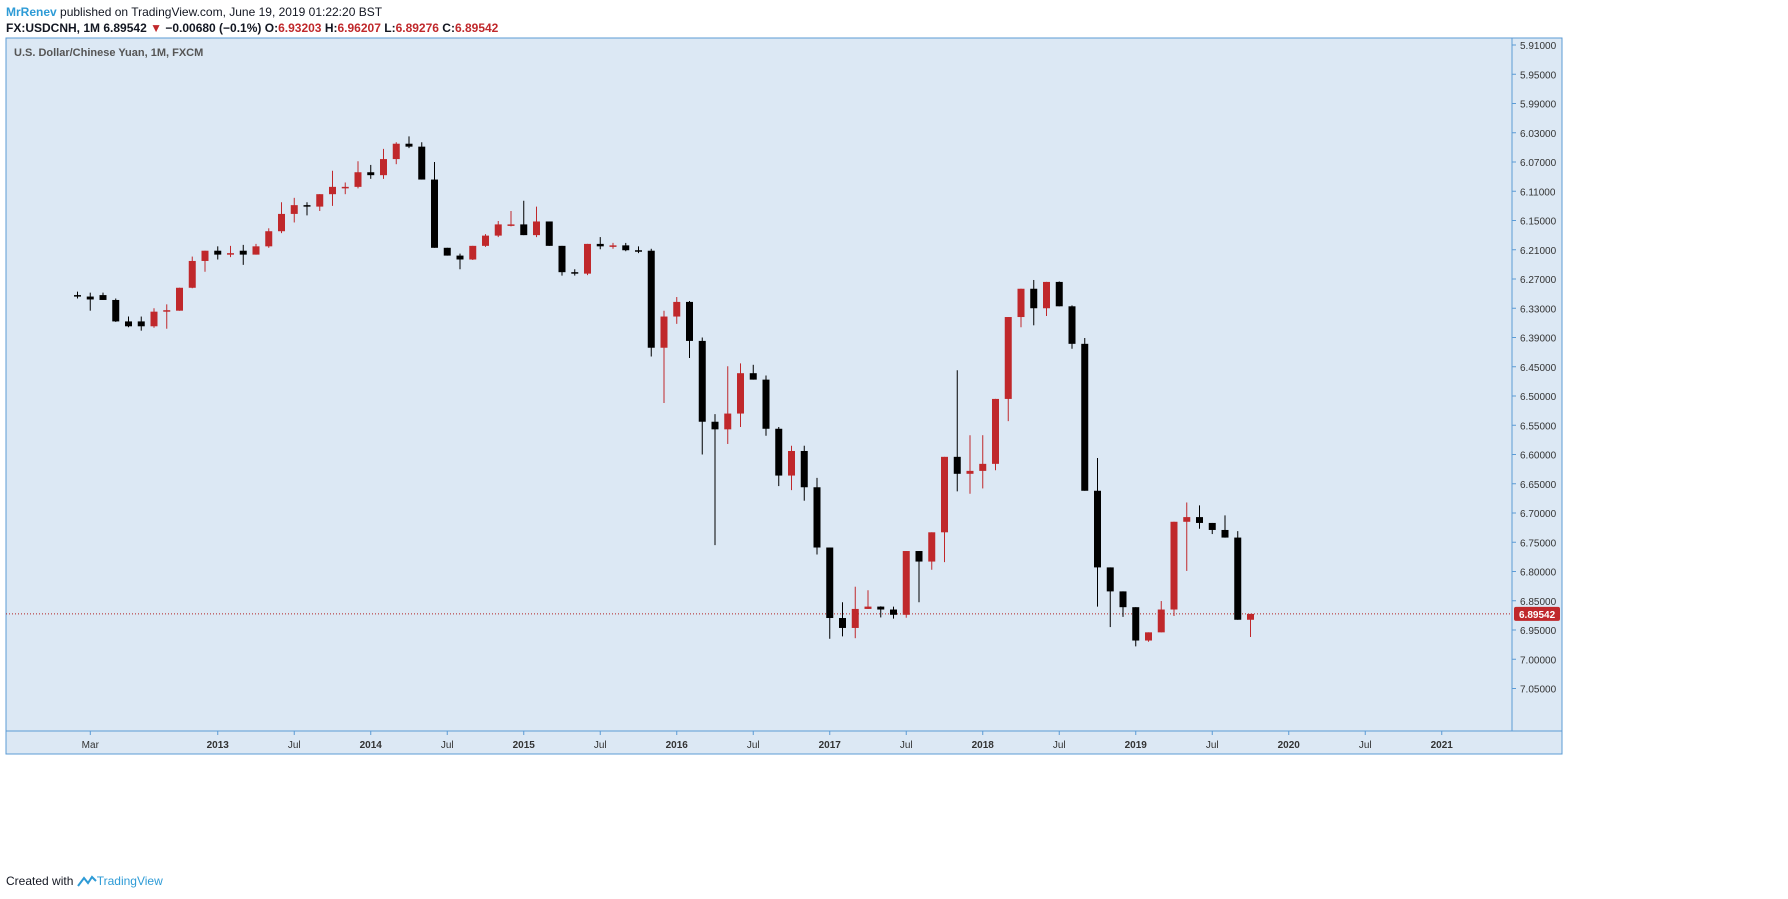  What do you see at coordinates (1538, 485) in the screenshot?
I see `price-tick-label: 6.65000` at bounding box center [1538, 485].